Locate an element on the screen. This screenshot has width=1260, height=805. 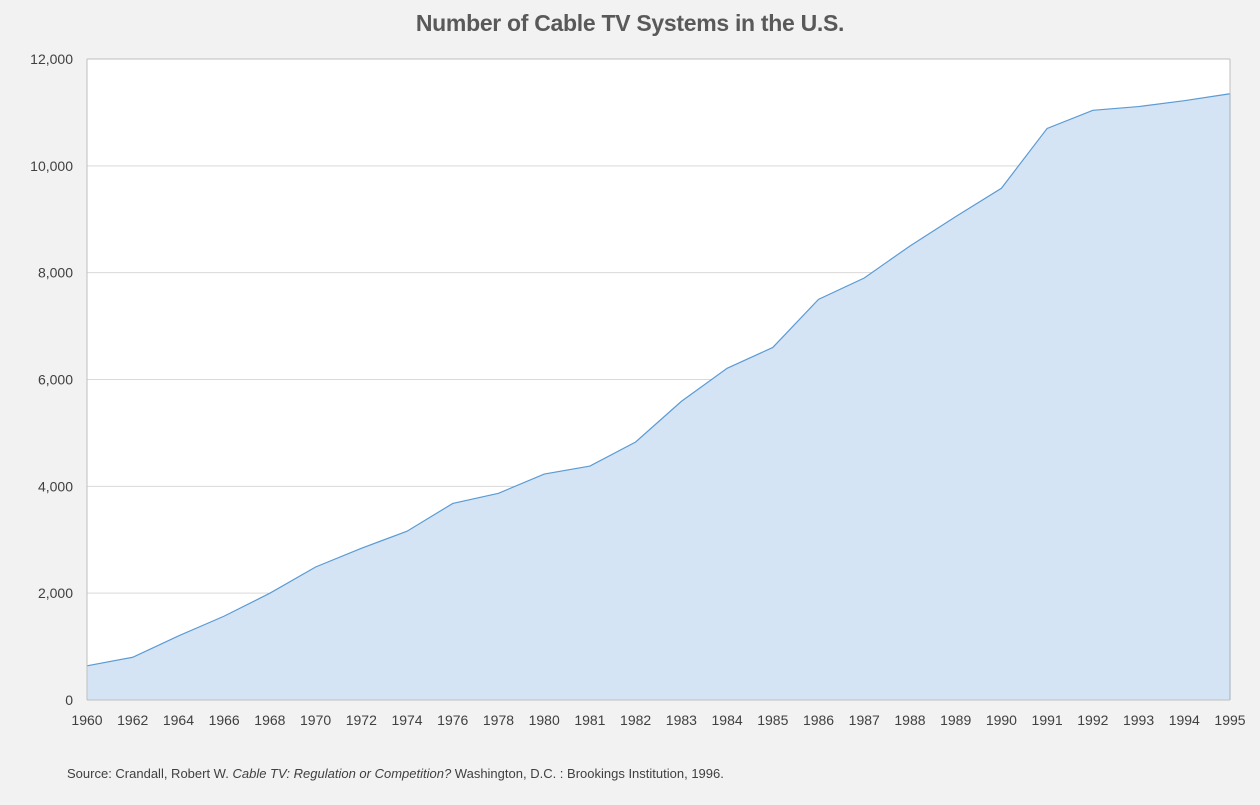
x-tick-label: 1960 is located at coordinates (86, 720).